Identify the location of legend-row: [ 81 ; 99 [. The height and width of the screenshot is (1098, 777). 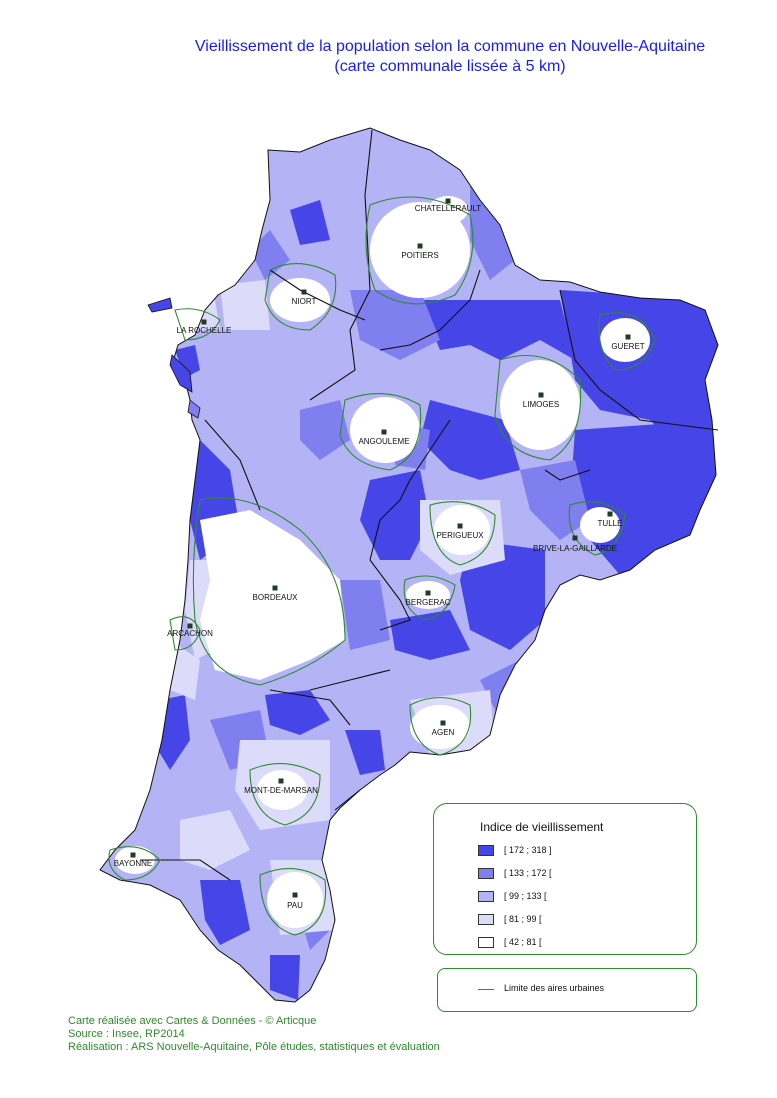
(510, 919).